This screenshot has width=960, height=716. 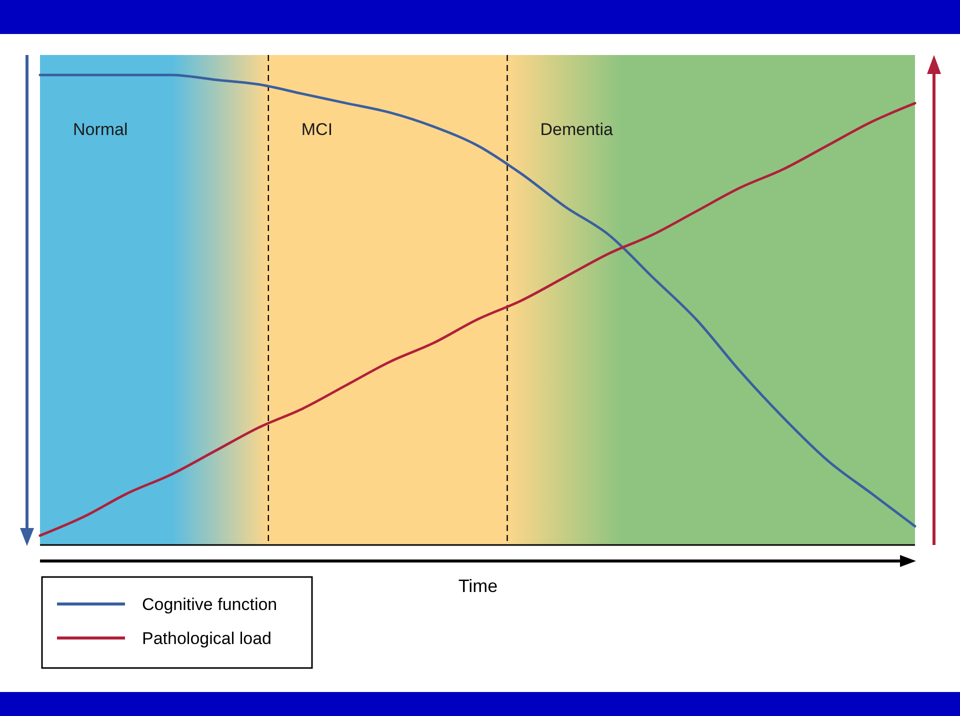 I want to click on legend-label: Pathological load, so click(x=207, y=638).